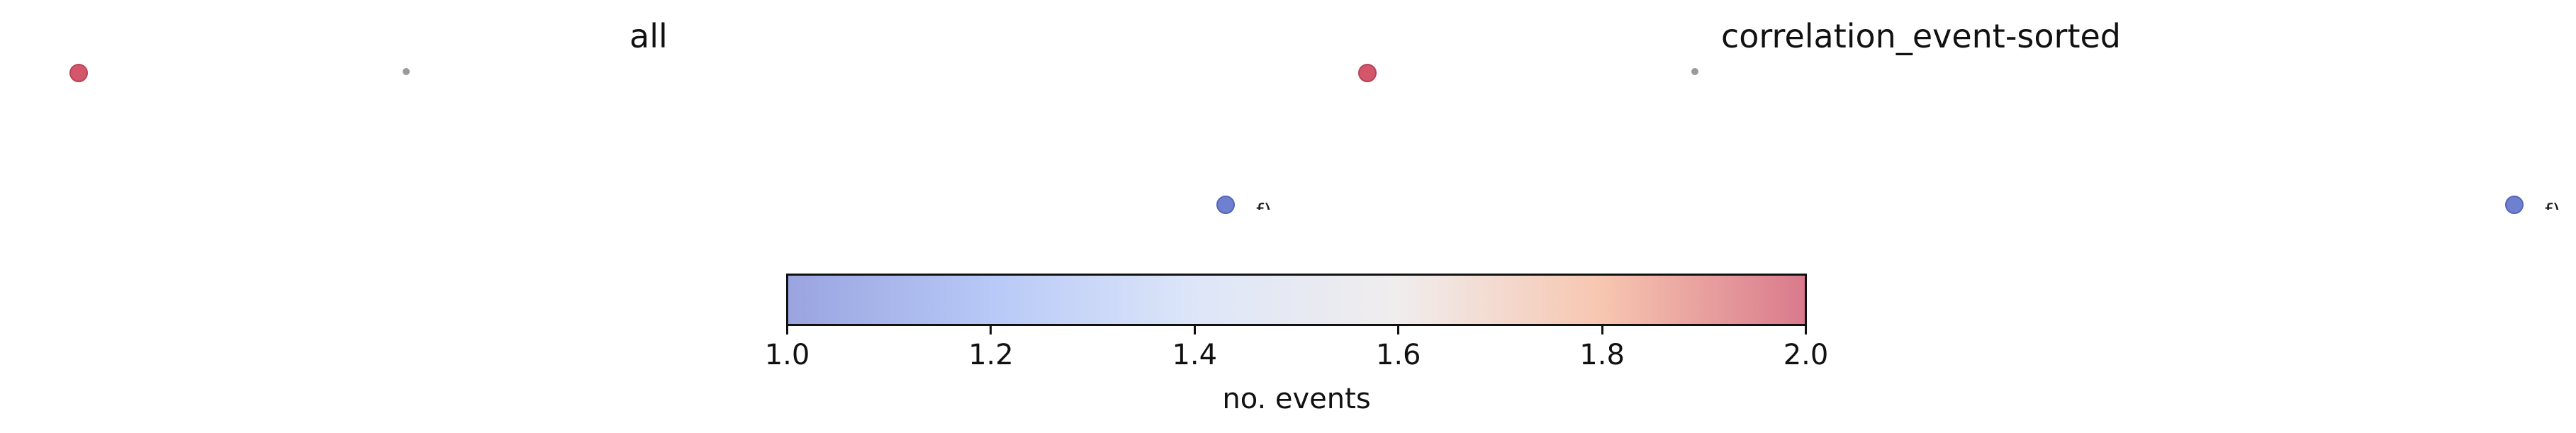 Image resolution: width=2576 pixels, height=433 pixels. Describe the element at coordinates (648, 36) in the screenshot. I see `panel-title-all: all` at that location.